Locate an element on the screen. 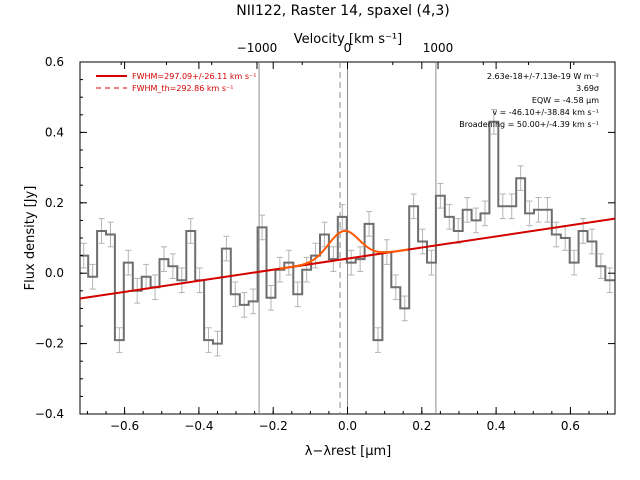 The width and height of the screenshot is (640, 480). x-axis-label: λ−λrest [μm] is located at coordinates (348, 451).